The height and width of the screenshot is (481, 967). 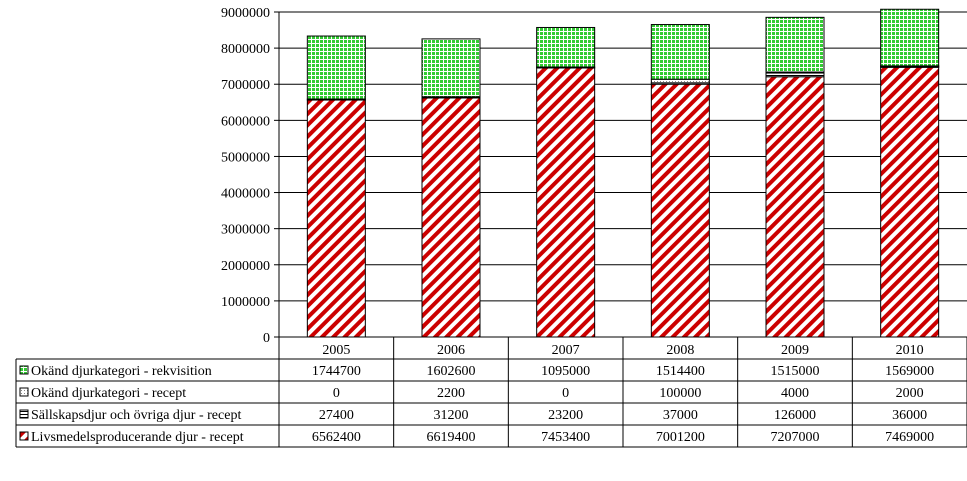 I want to click on table-value: 37000, so click(x=680, y=415).